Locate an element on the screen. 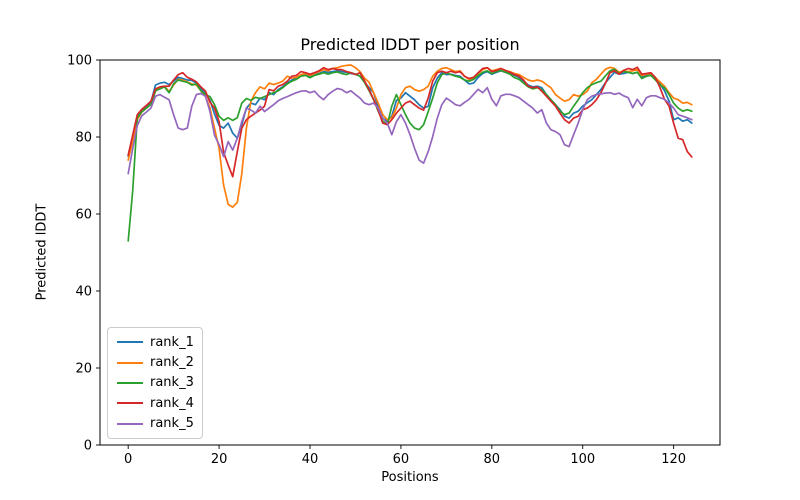  x-tick-label: 20 is located at coordinates (219, 459).